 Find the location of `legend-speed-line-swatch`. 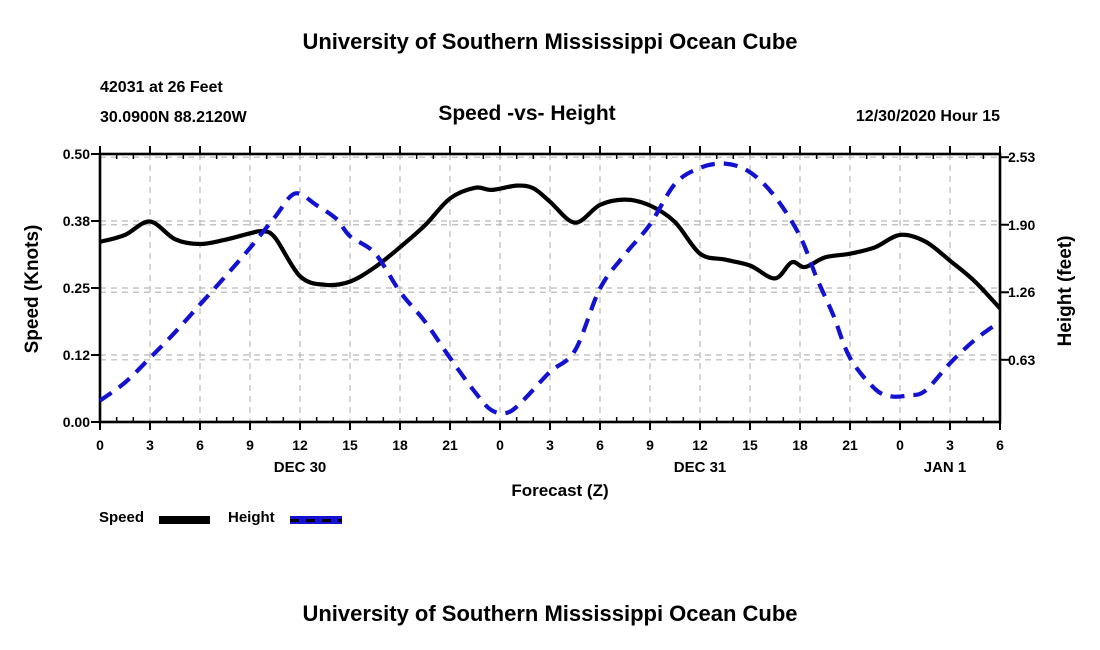

legend-speed-line-swatch is located at coordinates (184, 520).